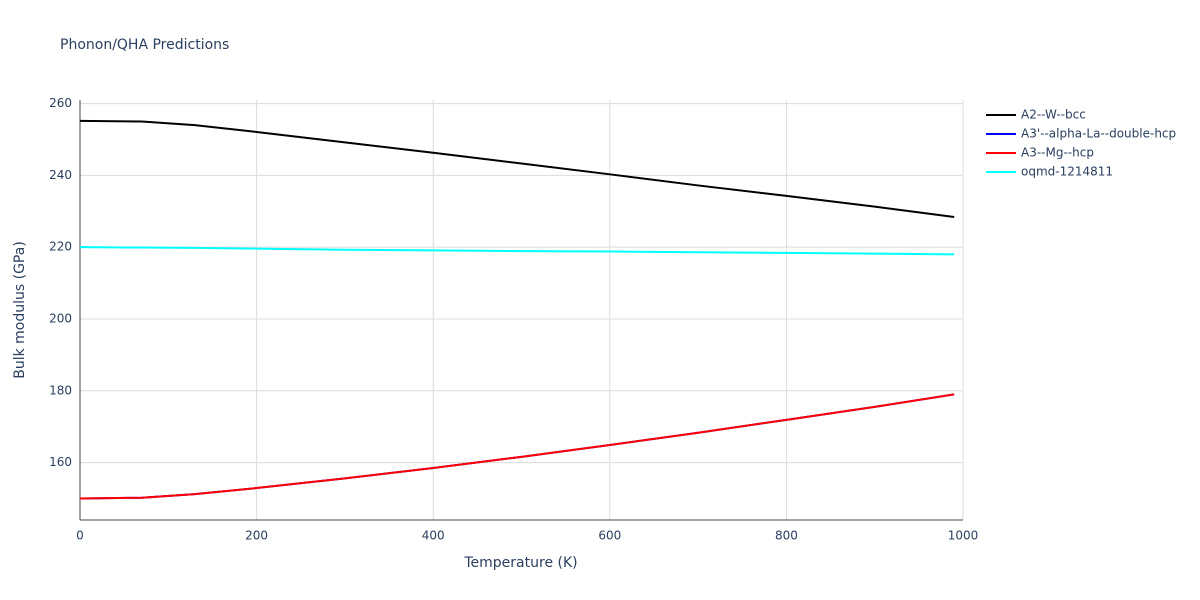 Image resolution: width=1200 pixels, height=600 pixels. What do you see at coordinates (60, 175) in the screenshot?
I see `y-tick-label: 240` at bounding box center [60, 175].